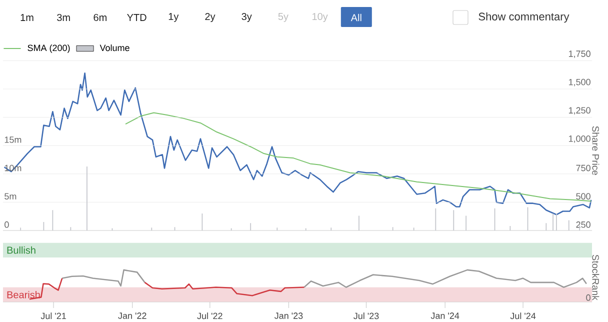 This screenshot has width=608, height=322. Describe the element at coordinates (63, 18) in the screenshot. I see `text: 3m` at that location.